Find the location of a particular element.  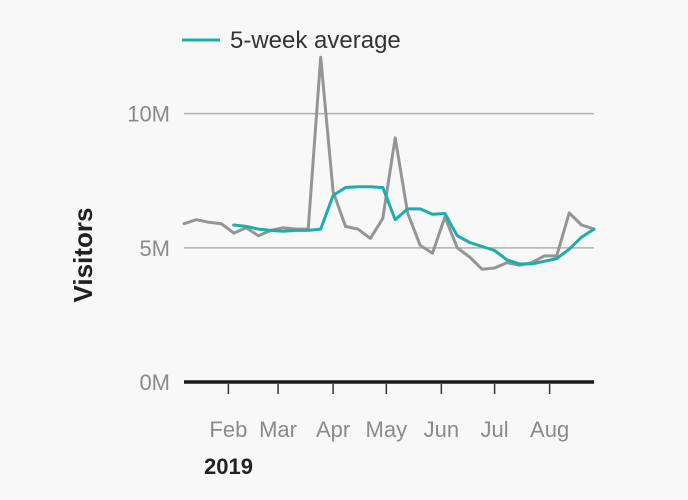

legend: 5-week average is located at coordinates (291, 40).